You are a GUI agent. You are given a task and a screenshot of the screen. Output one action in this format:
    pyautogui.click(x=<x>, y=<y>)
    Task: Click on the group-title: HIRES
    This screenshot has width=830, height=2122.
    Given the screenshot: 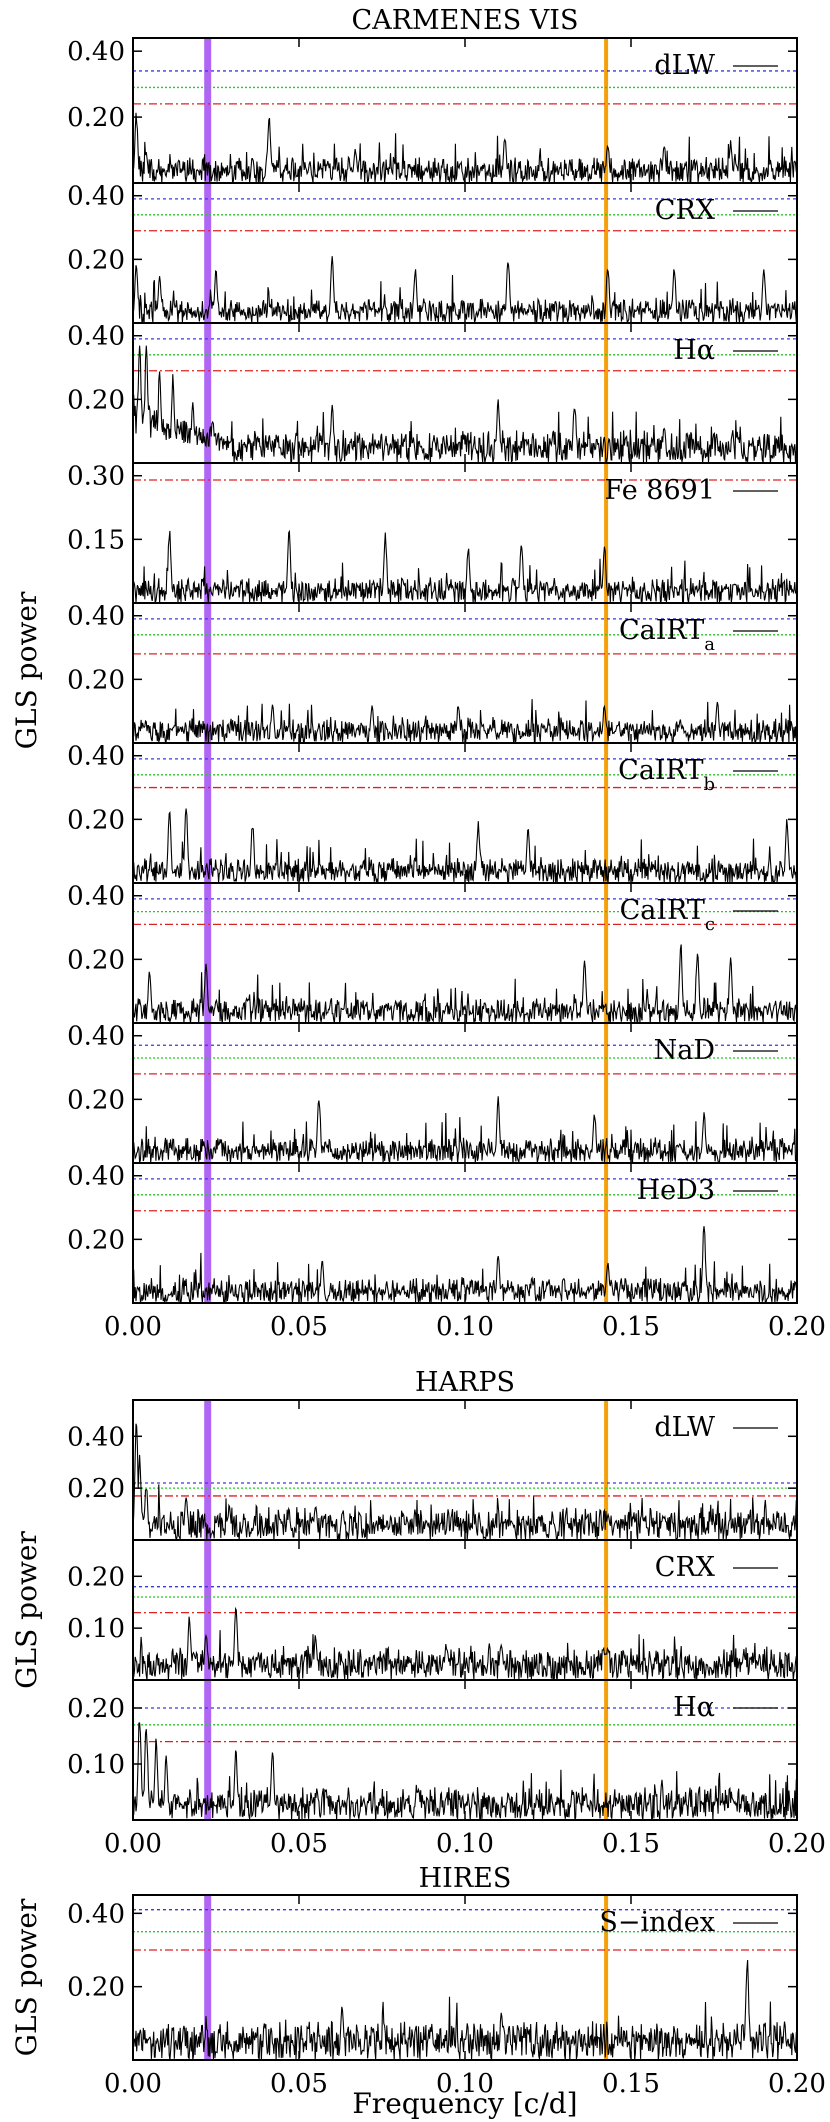 What is the action you would take?
    pyautogui.click(x=465, y=1878)
    